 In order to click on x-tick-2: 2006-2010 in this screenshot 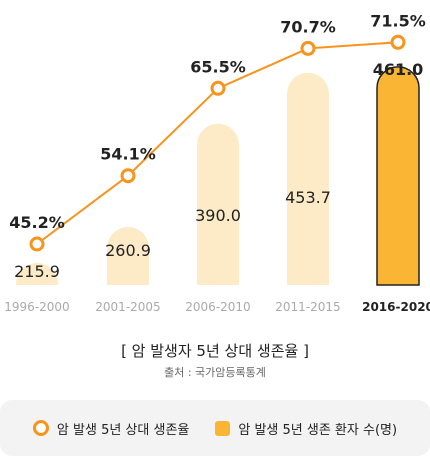, I will do `click(217, 307)`.